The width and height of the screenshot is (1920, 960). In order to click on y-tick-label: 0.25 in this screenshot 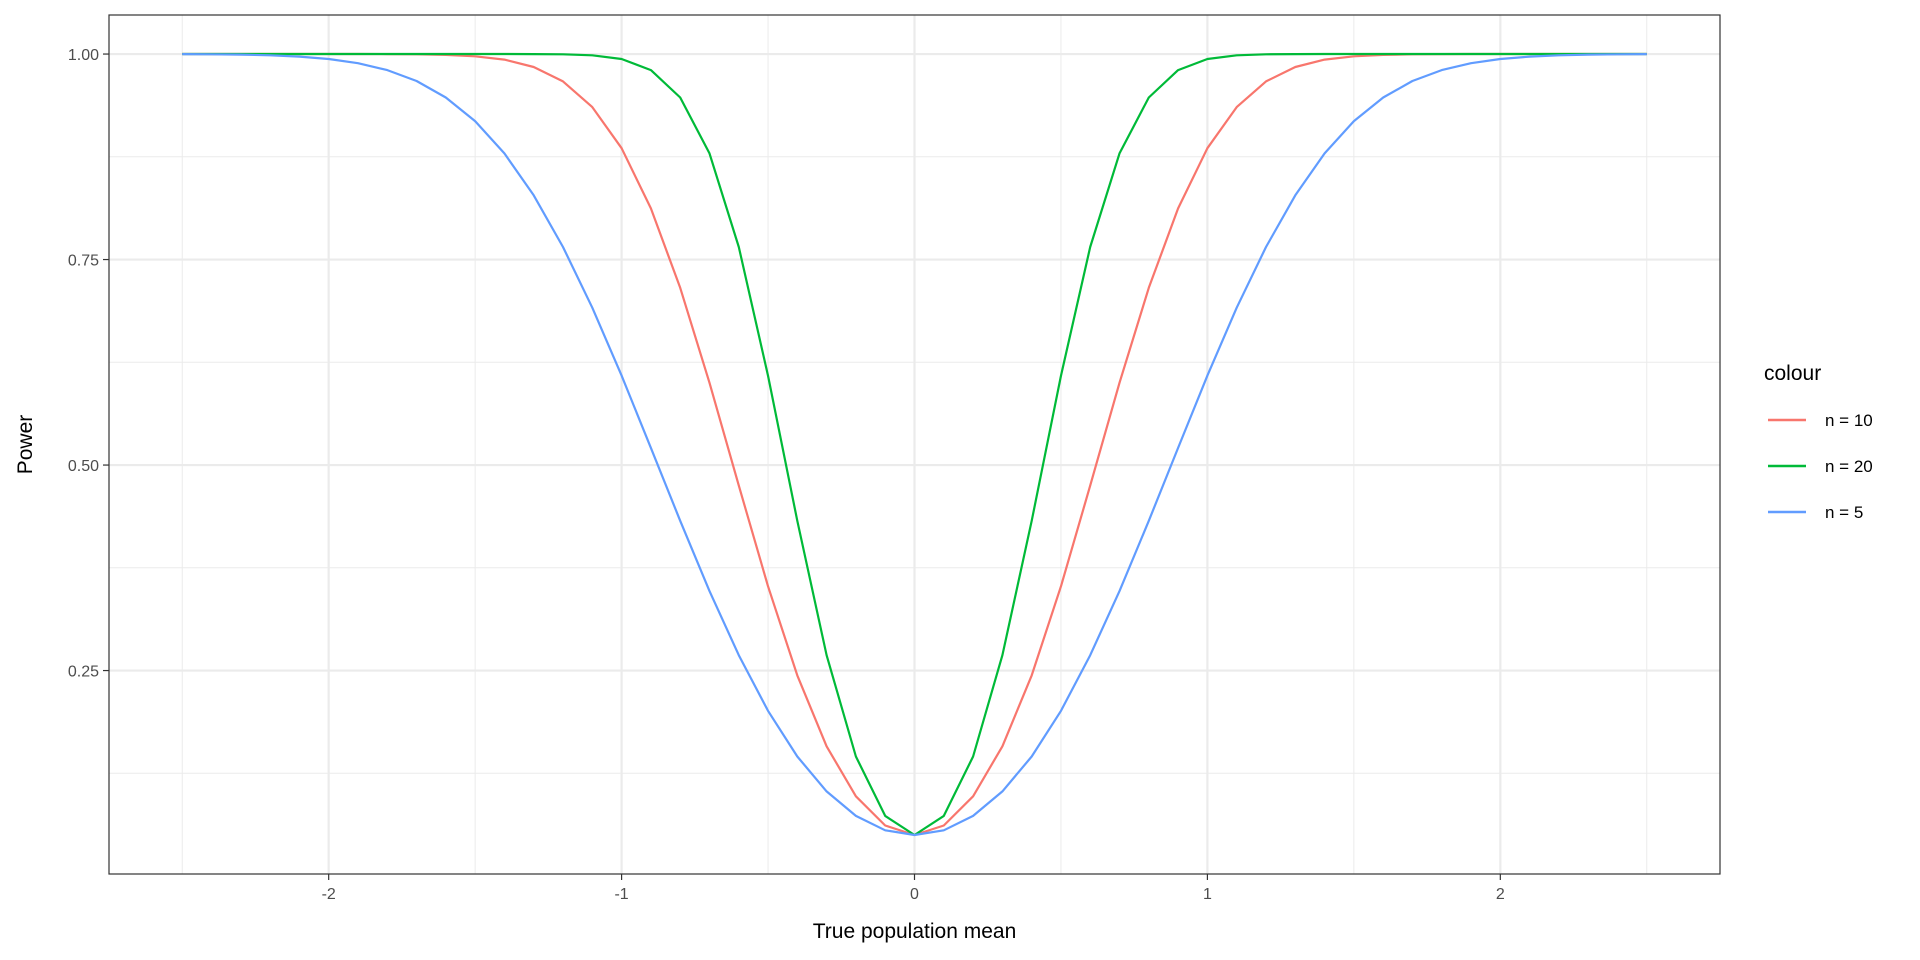, I will do `click(83, 672)`.